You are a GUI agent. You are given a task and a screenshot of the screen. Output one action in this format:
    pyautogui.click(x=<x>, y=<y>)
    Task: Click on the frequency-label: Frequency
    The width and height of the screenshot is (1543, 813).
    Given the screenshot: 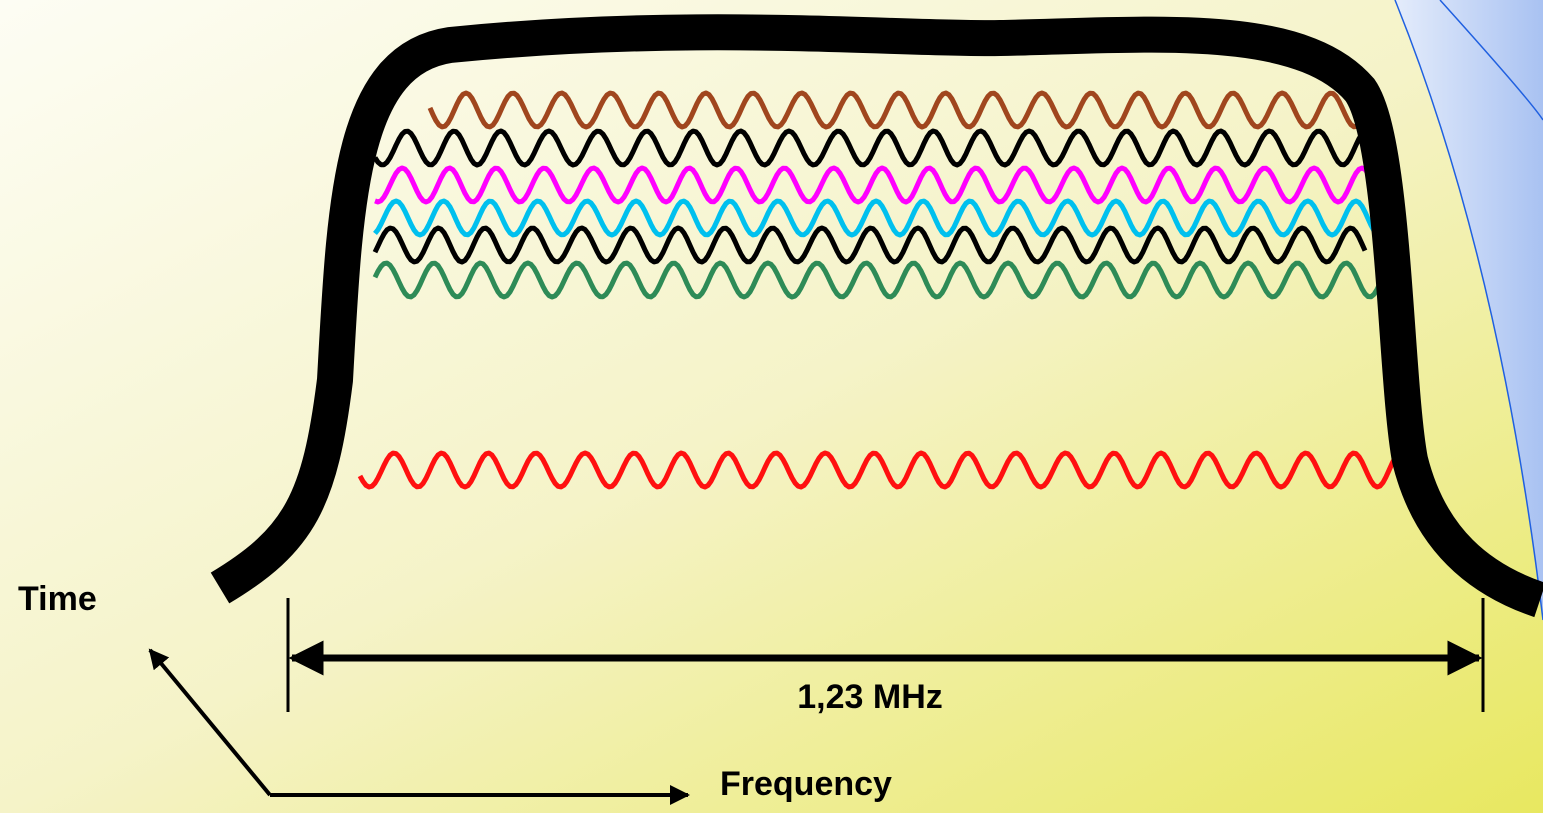 What is the action you would take?
    pyautogui.click(x=806, y=784)
    